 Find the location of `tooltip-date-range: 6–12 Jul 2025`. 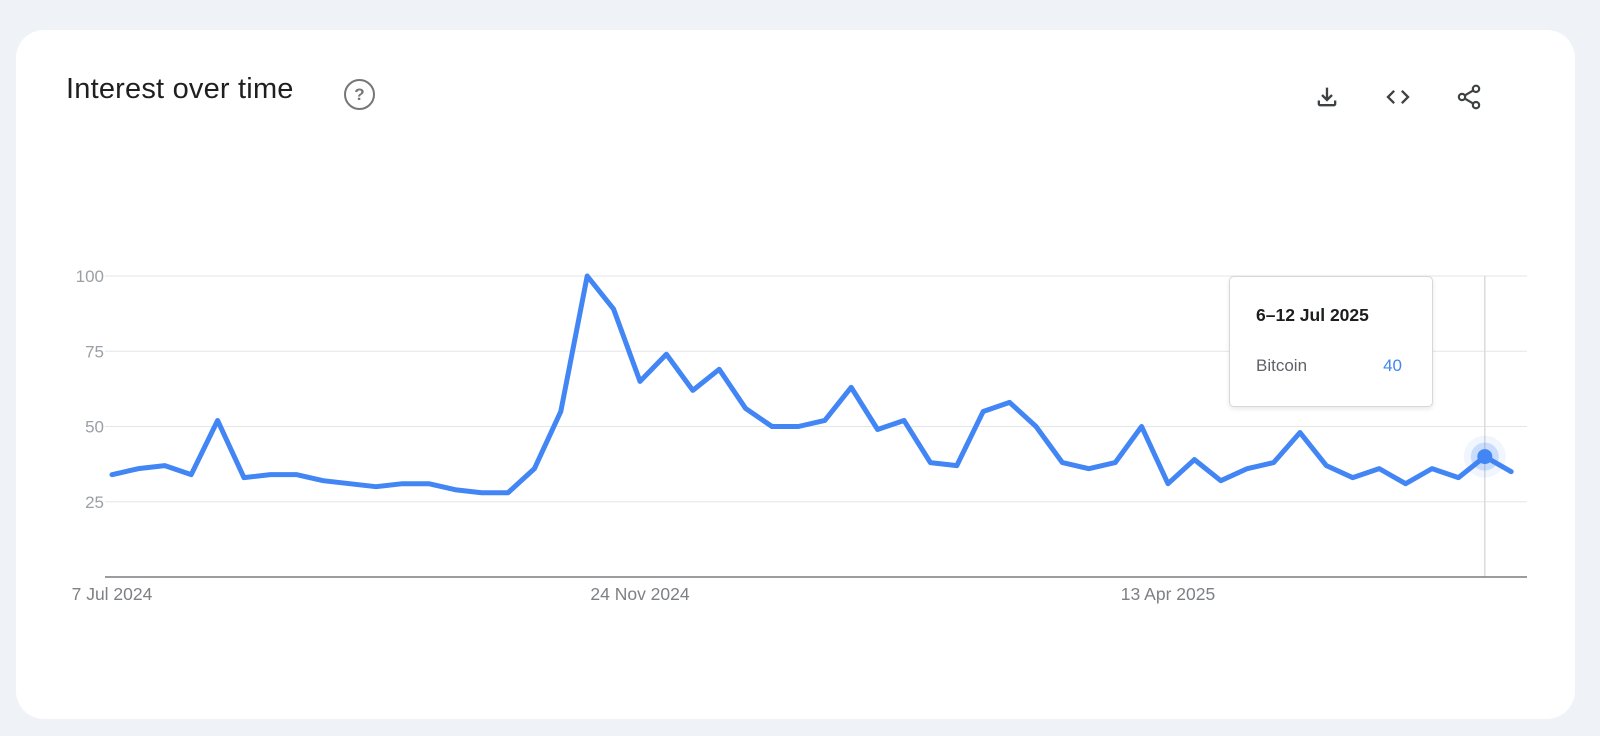

tooltip-date-range: 6–12 Jul 2025 is located at coordinates (1312, 315).